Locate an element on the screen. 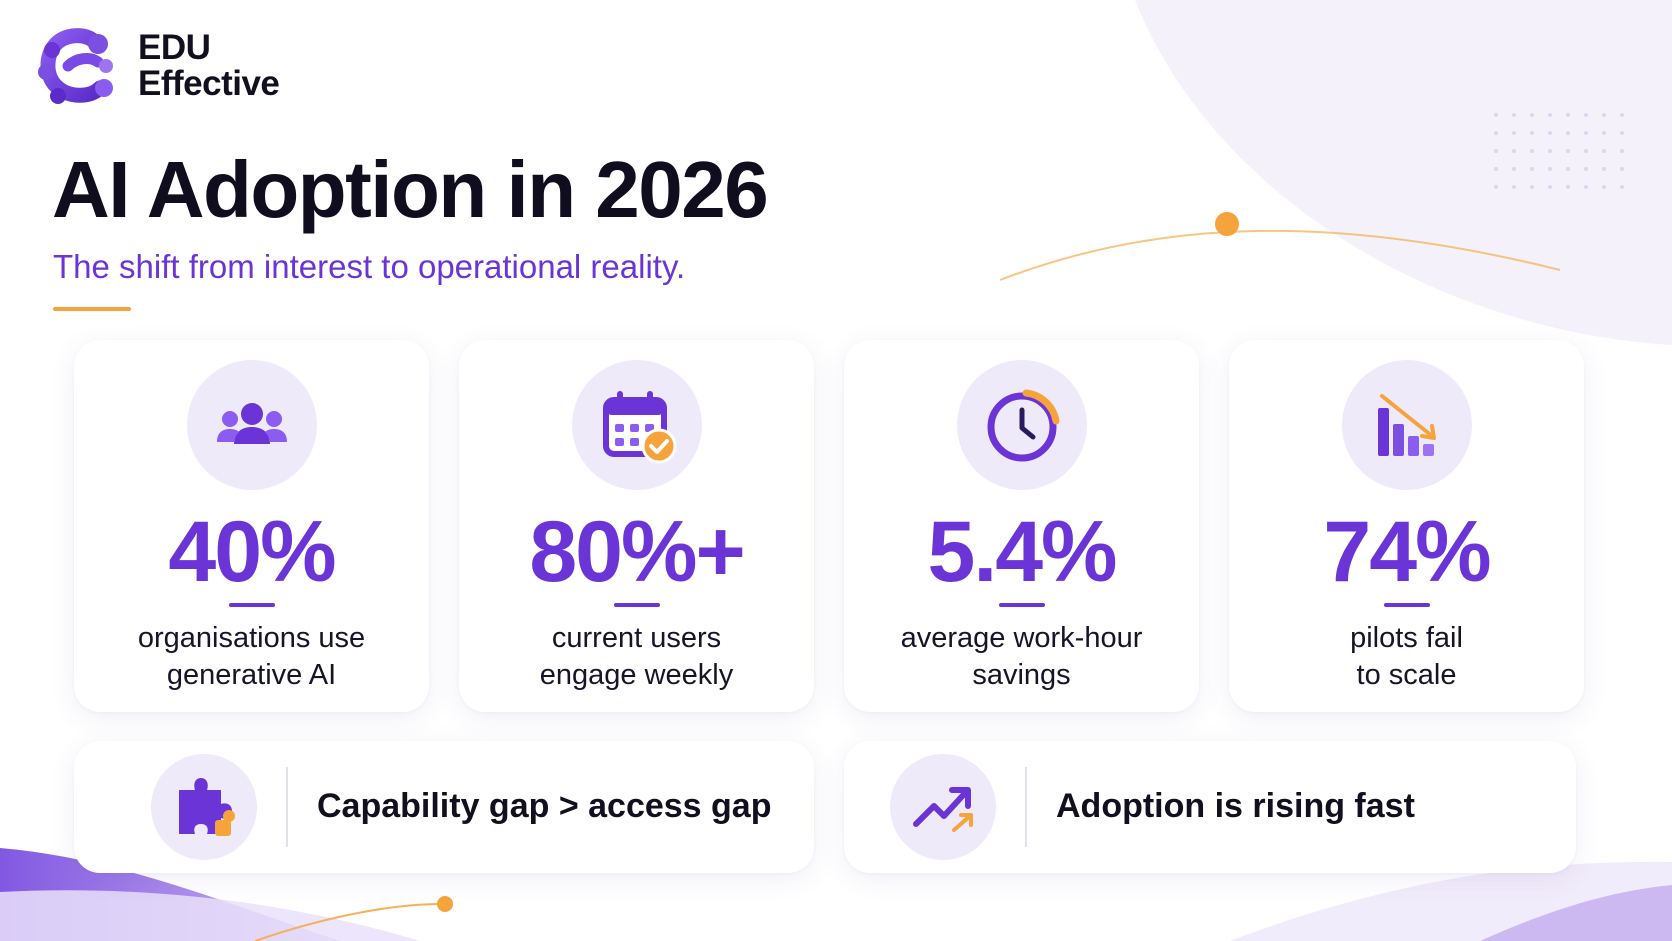 This screenshot has width=1672, height=941. declining-bar-chart-icon is located at coordinates (1406, 425).